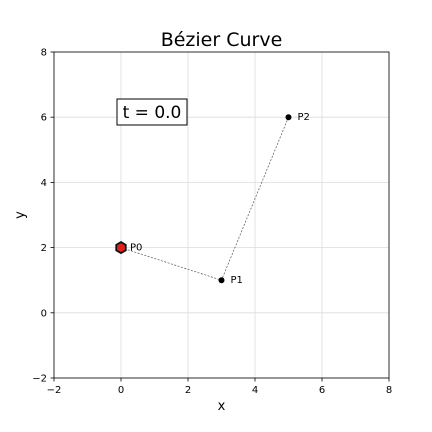 The width and height of the screenshot is (432, 432). What do you see at coordinates (44, 183) in the screenshot?
I see `y-tick-label: 4` at bounding box center [44, 183].